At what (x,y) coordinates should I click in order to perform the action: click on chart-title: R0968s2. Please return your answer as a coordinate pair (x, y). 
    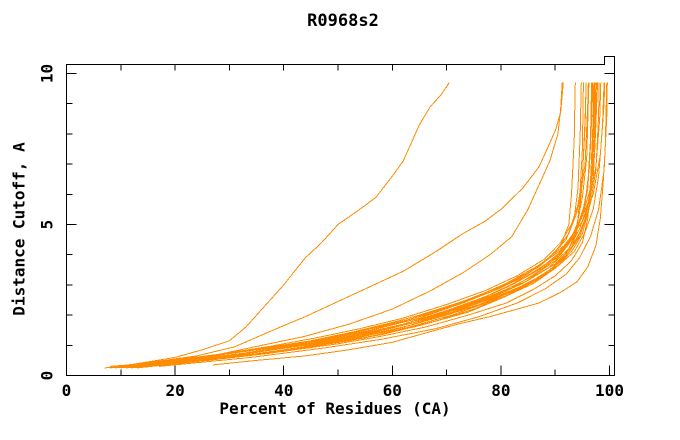
    Looking at the image, I should click on (343, 21).